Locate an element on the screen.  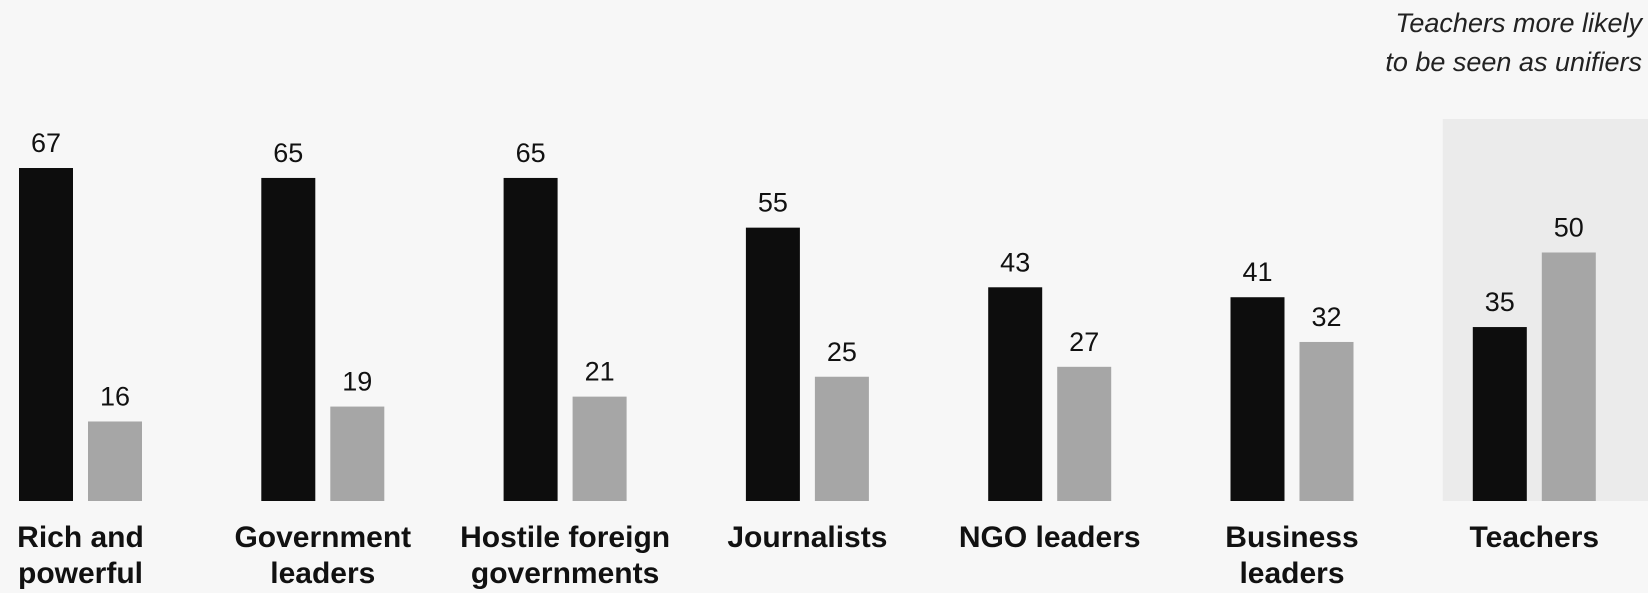
value-label: 35 is located at coordinates (1500, 302).